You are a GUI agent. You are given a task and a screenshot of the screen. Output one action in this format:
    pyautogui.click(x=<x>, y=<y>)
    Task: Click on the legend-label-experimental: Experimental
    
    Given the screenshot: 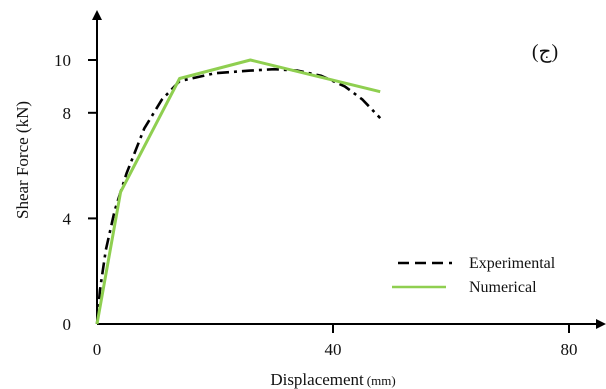 What is the action you would take?
    pyautogui.click(x=512, y=263)
    